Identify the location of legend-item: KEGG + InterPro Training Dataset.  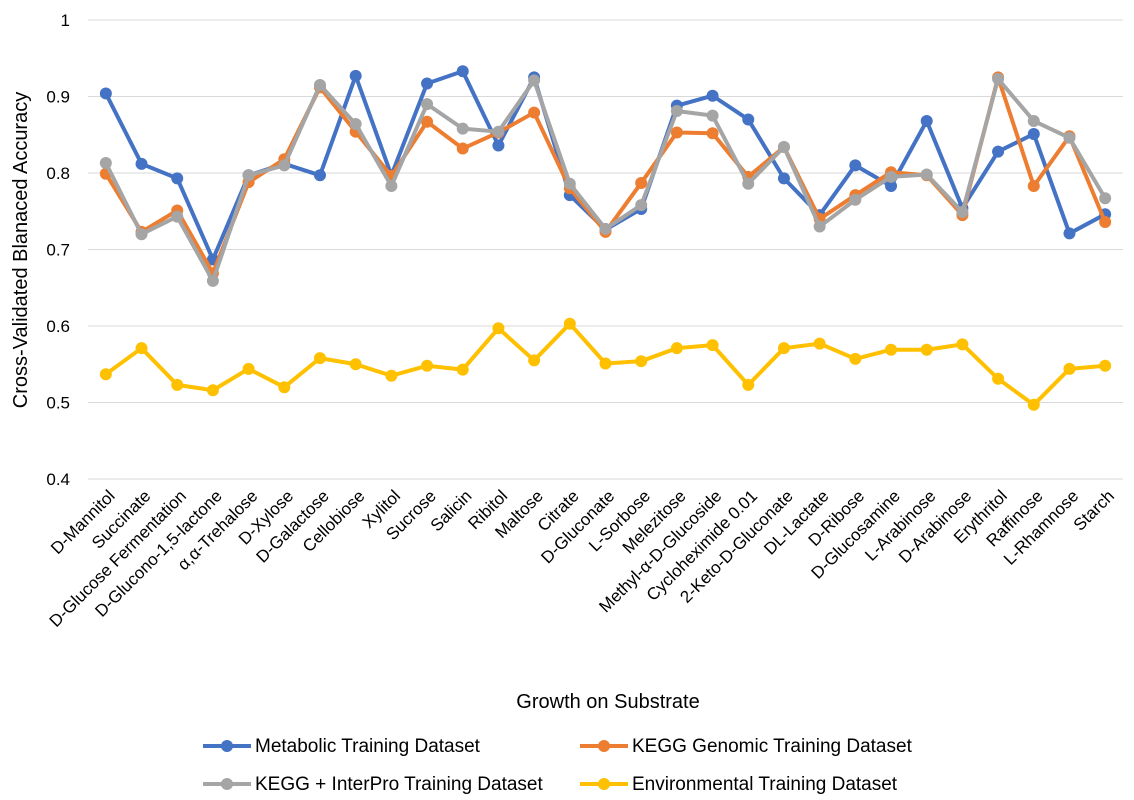
(373, 784).